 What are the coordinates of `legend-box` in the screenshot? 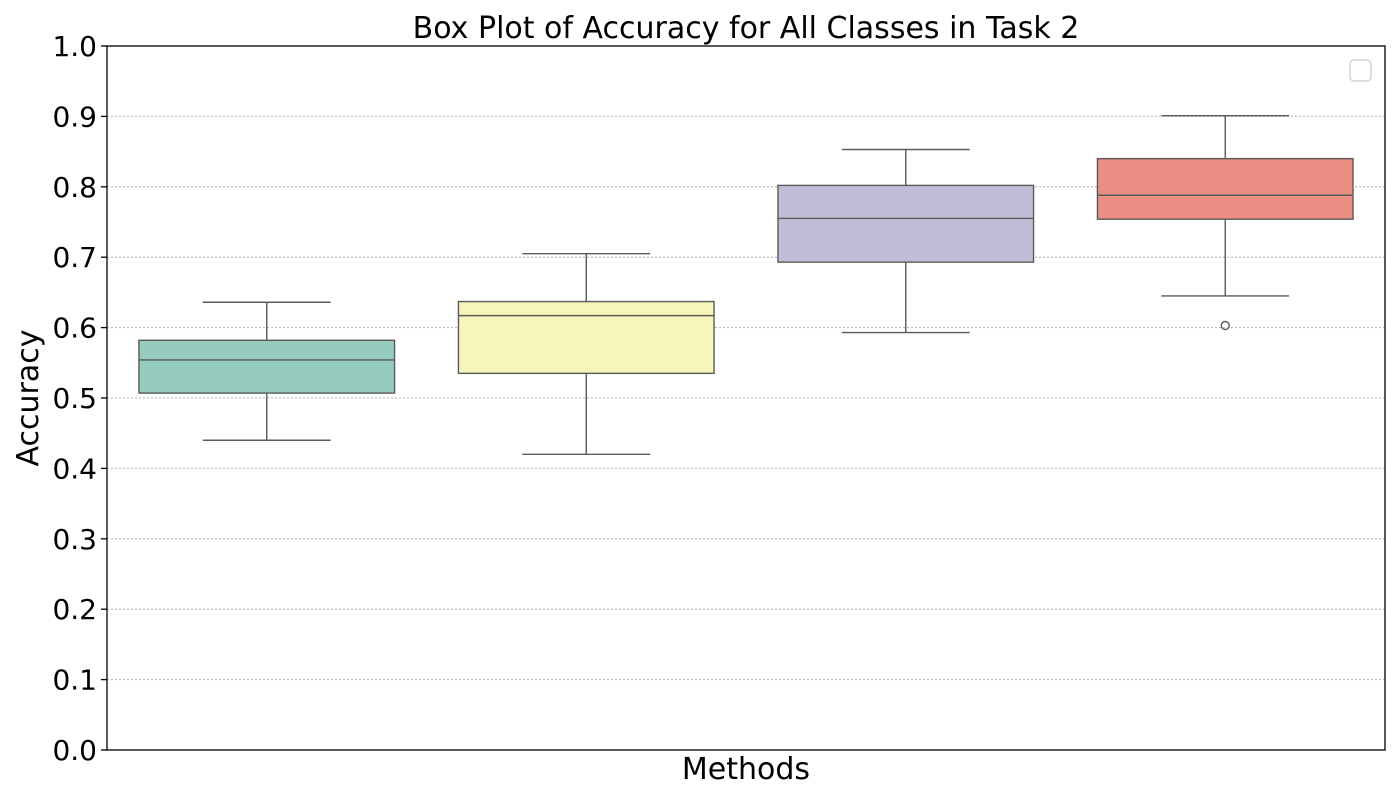 It's located at (1360, 70).